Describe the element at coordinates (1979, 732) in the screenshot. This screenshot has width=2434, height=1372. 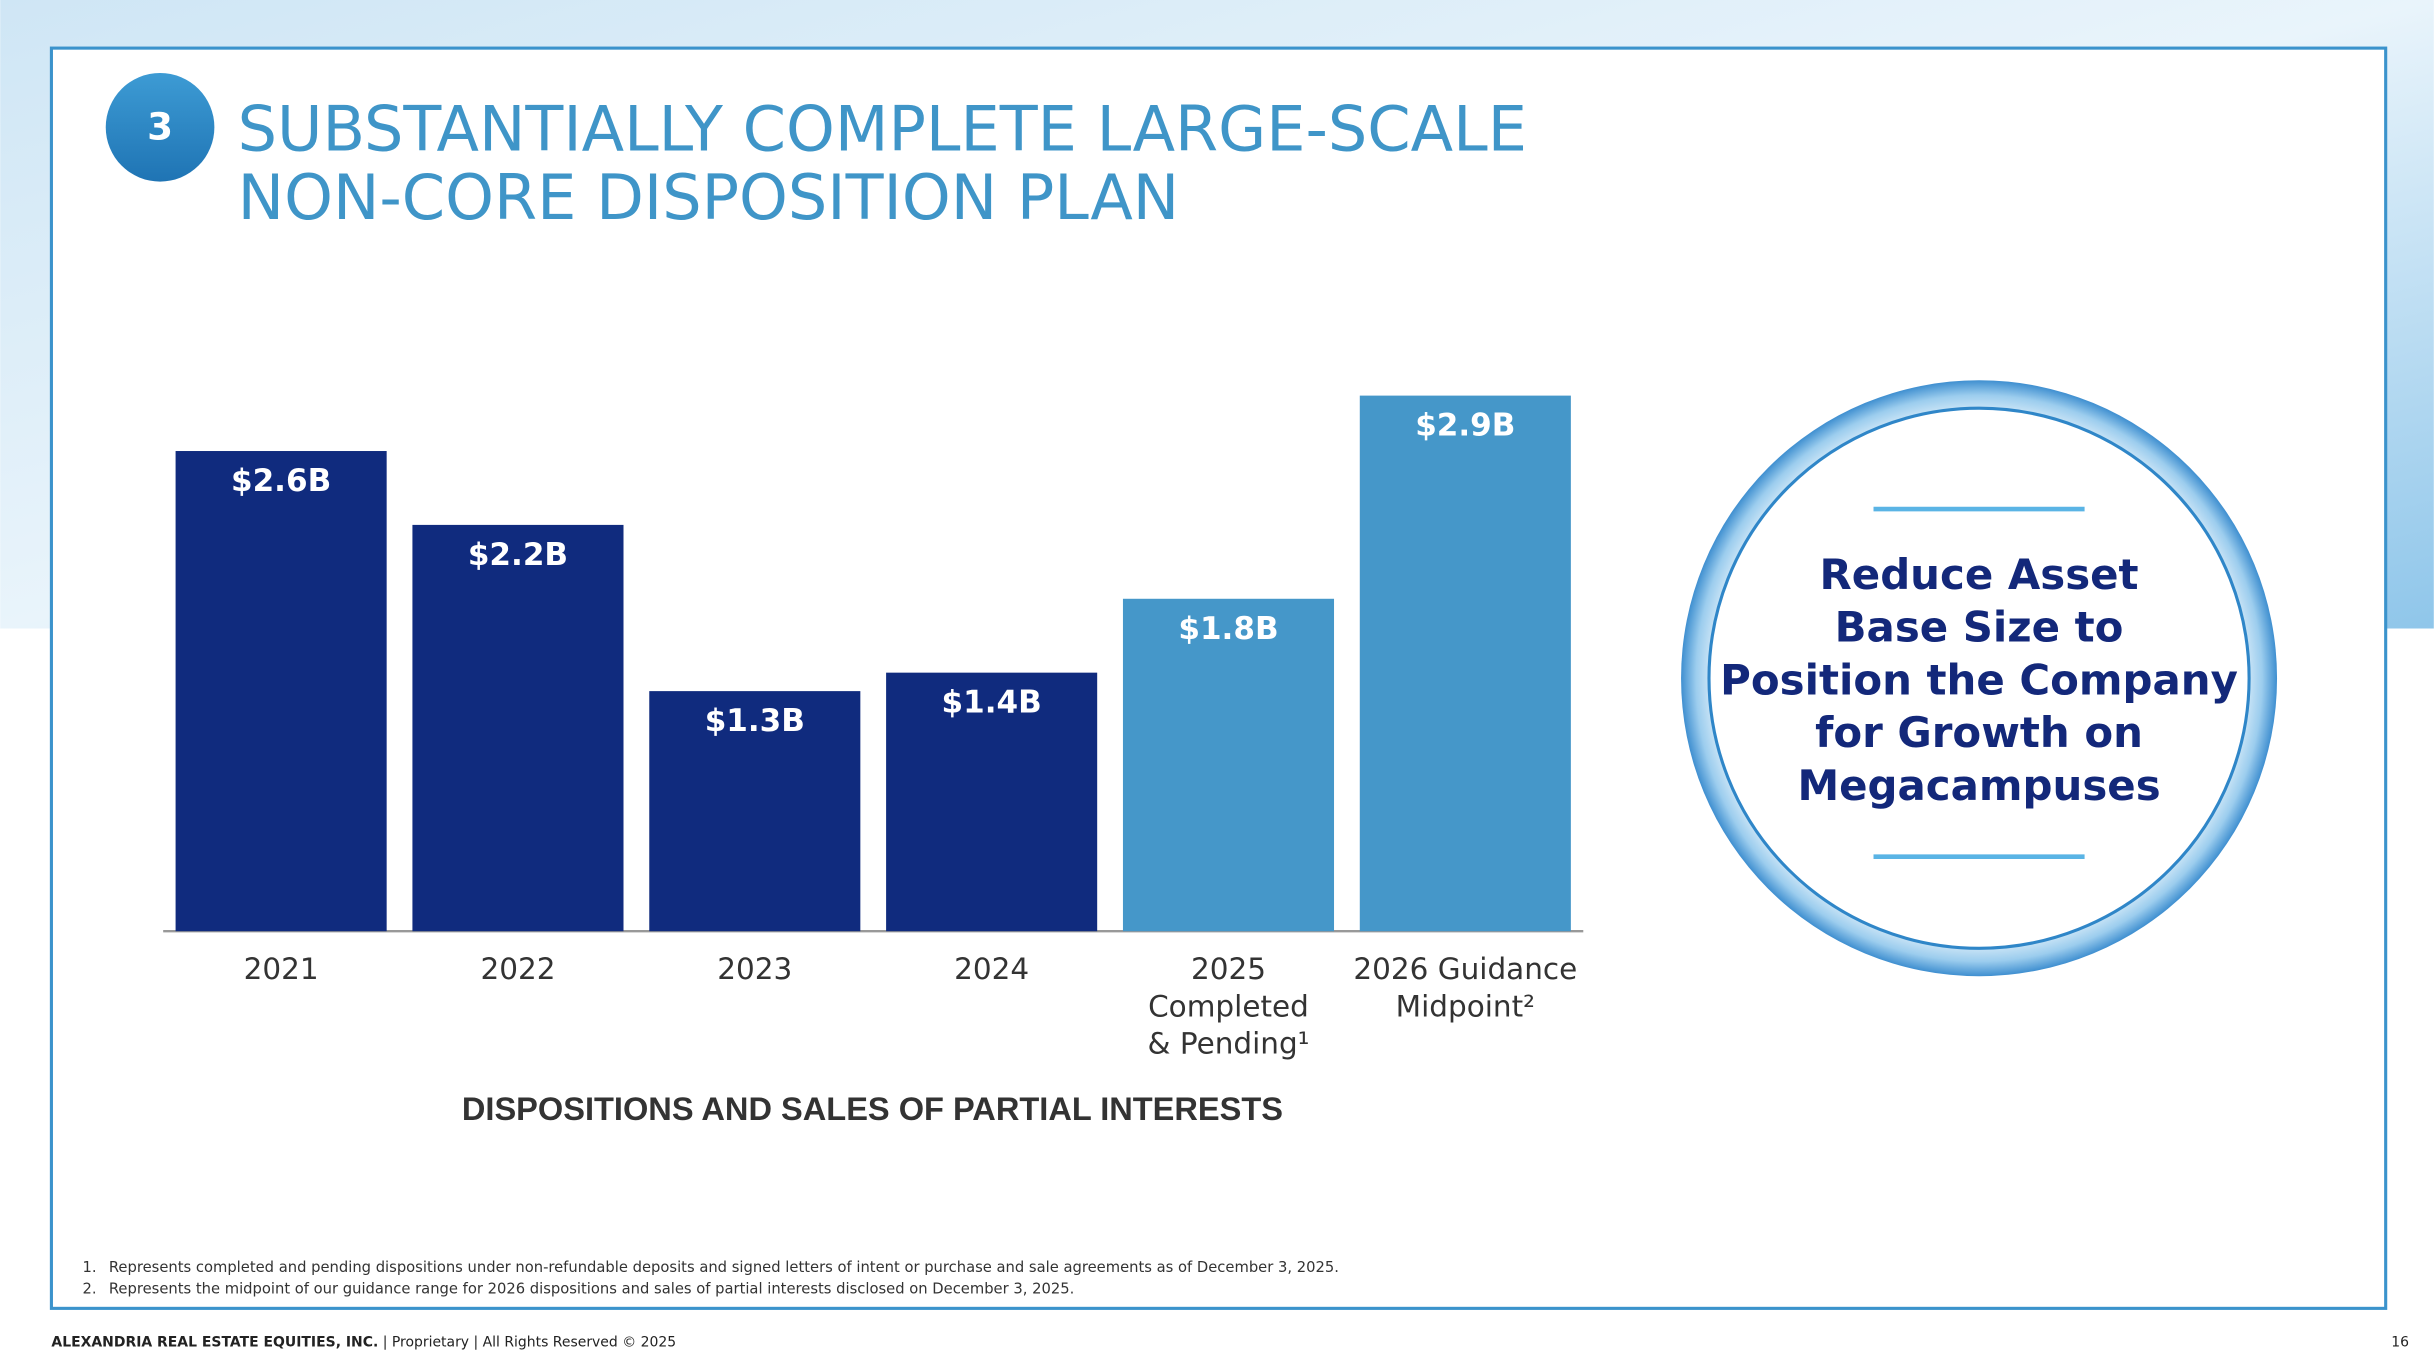
I see `callout-text: for Growth on` at that location.